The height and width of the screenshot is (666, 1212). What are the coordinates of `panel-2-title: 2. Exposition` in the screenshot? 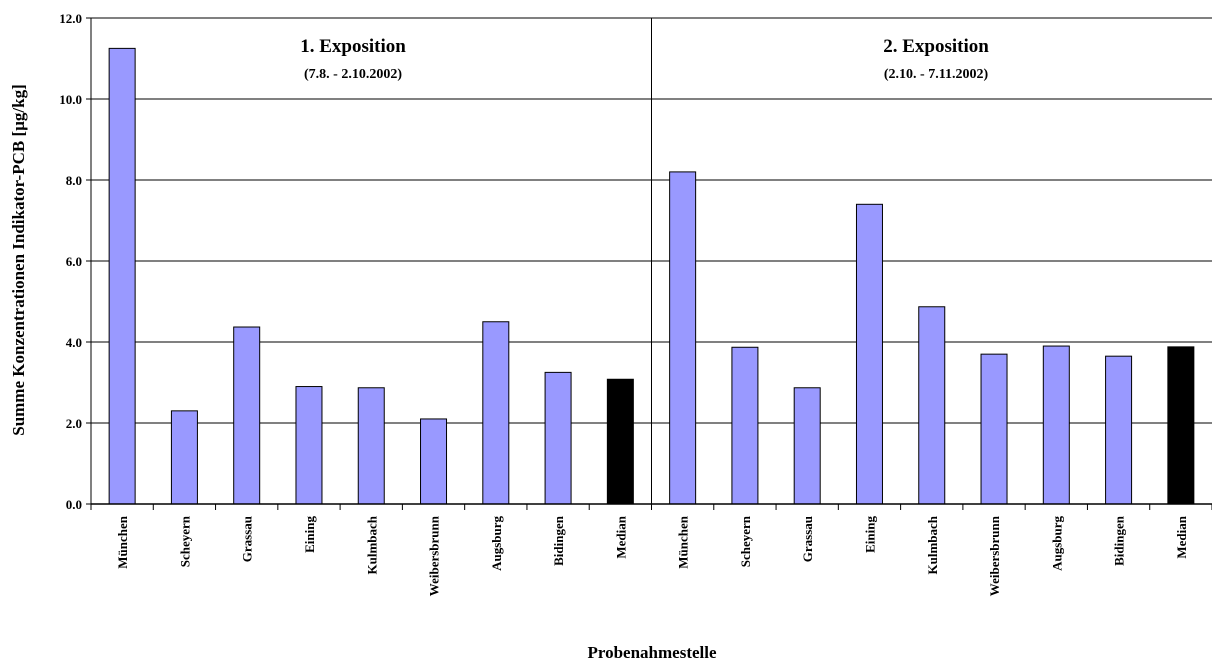 It's located at (936, 46).